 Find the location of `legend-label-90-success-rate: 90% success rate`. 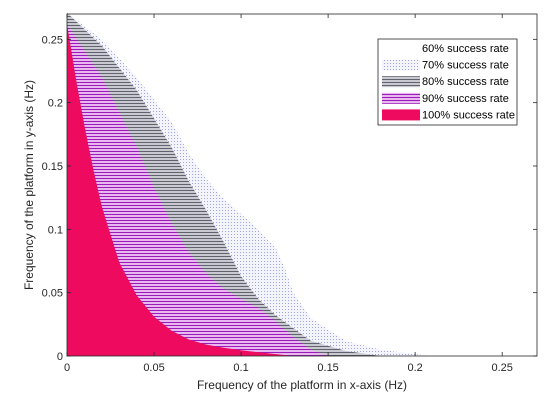

legend-label-90-success-rate: 90% success rate is located at coordinates (465, 99).